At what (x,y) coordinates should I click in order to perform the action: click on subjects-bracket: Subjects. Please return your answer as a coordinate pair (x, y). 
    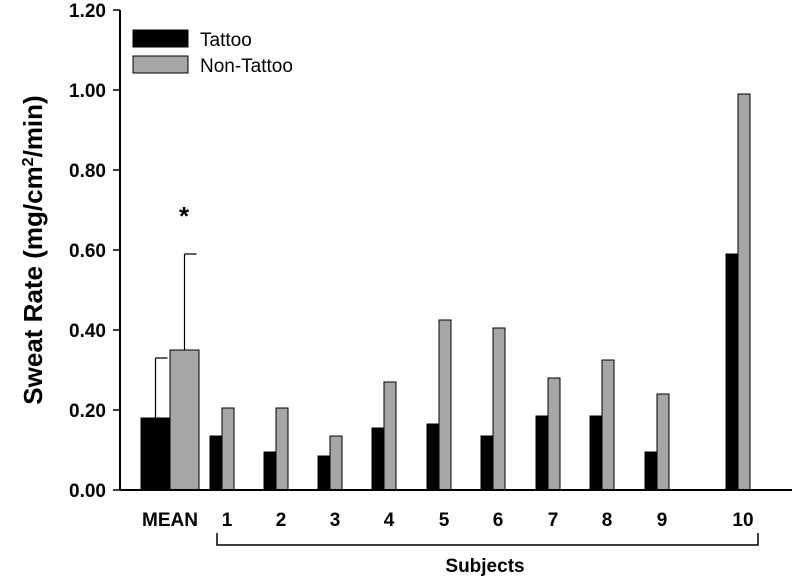
    Looking at the image, I should click on (487, 555).